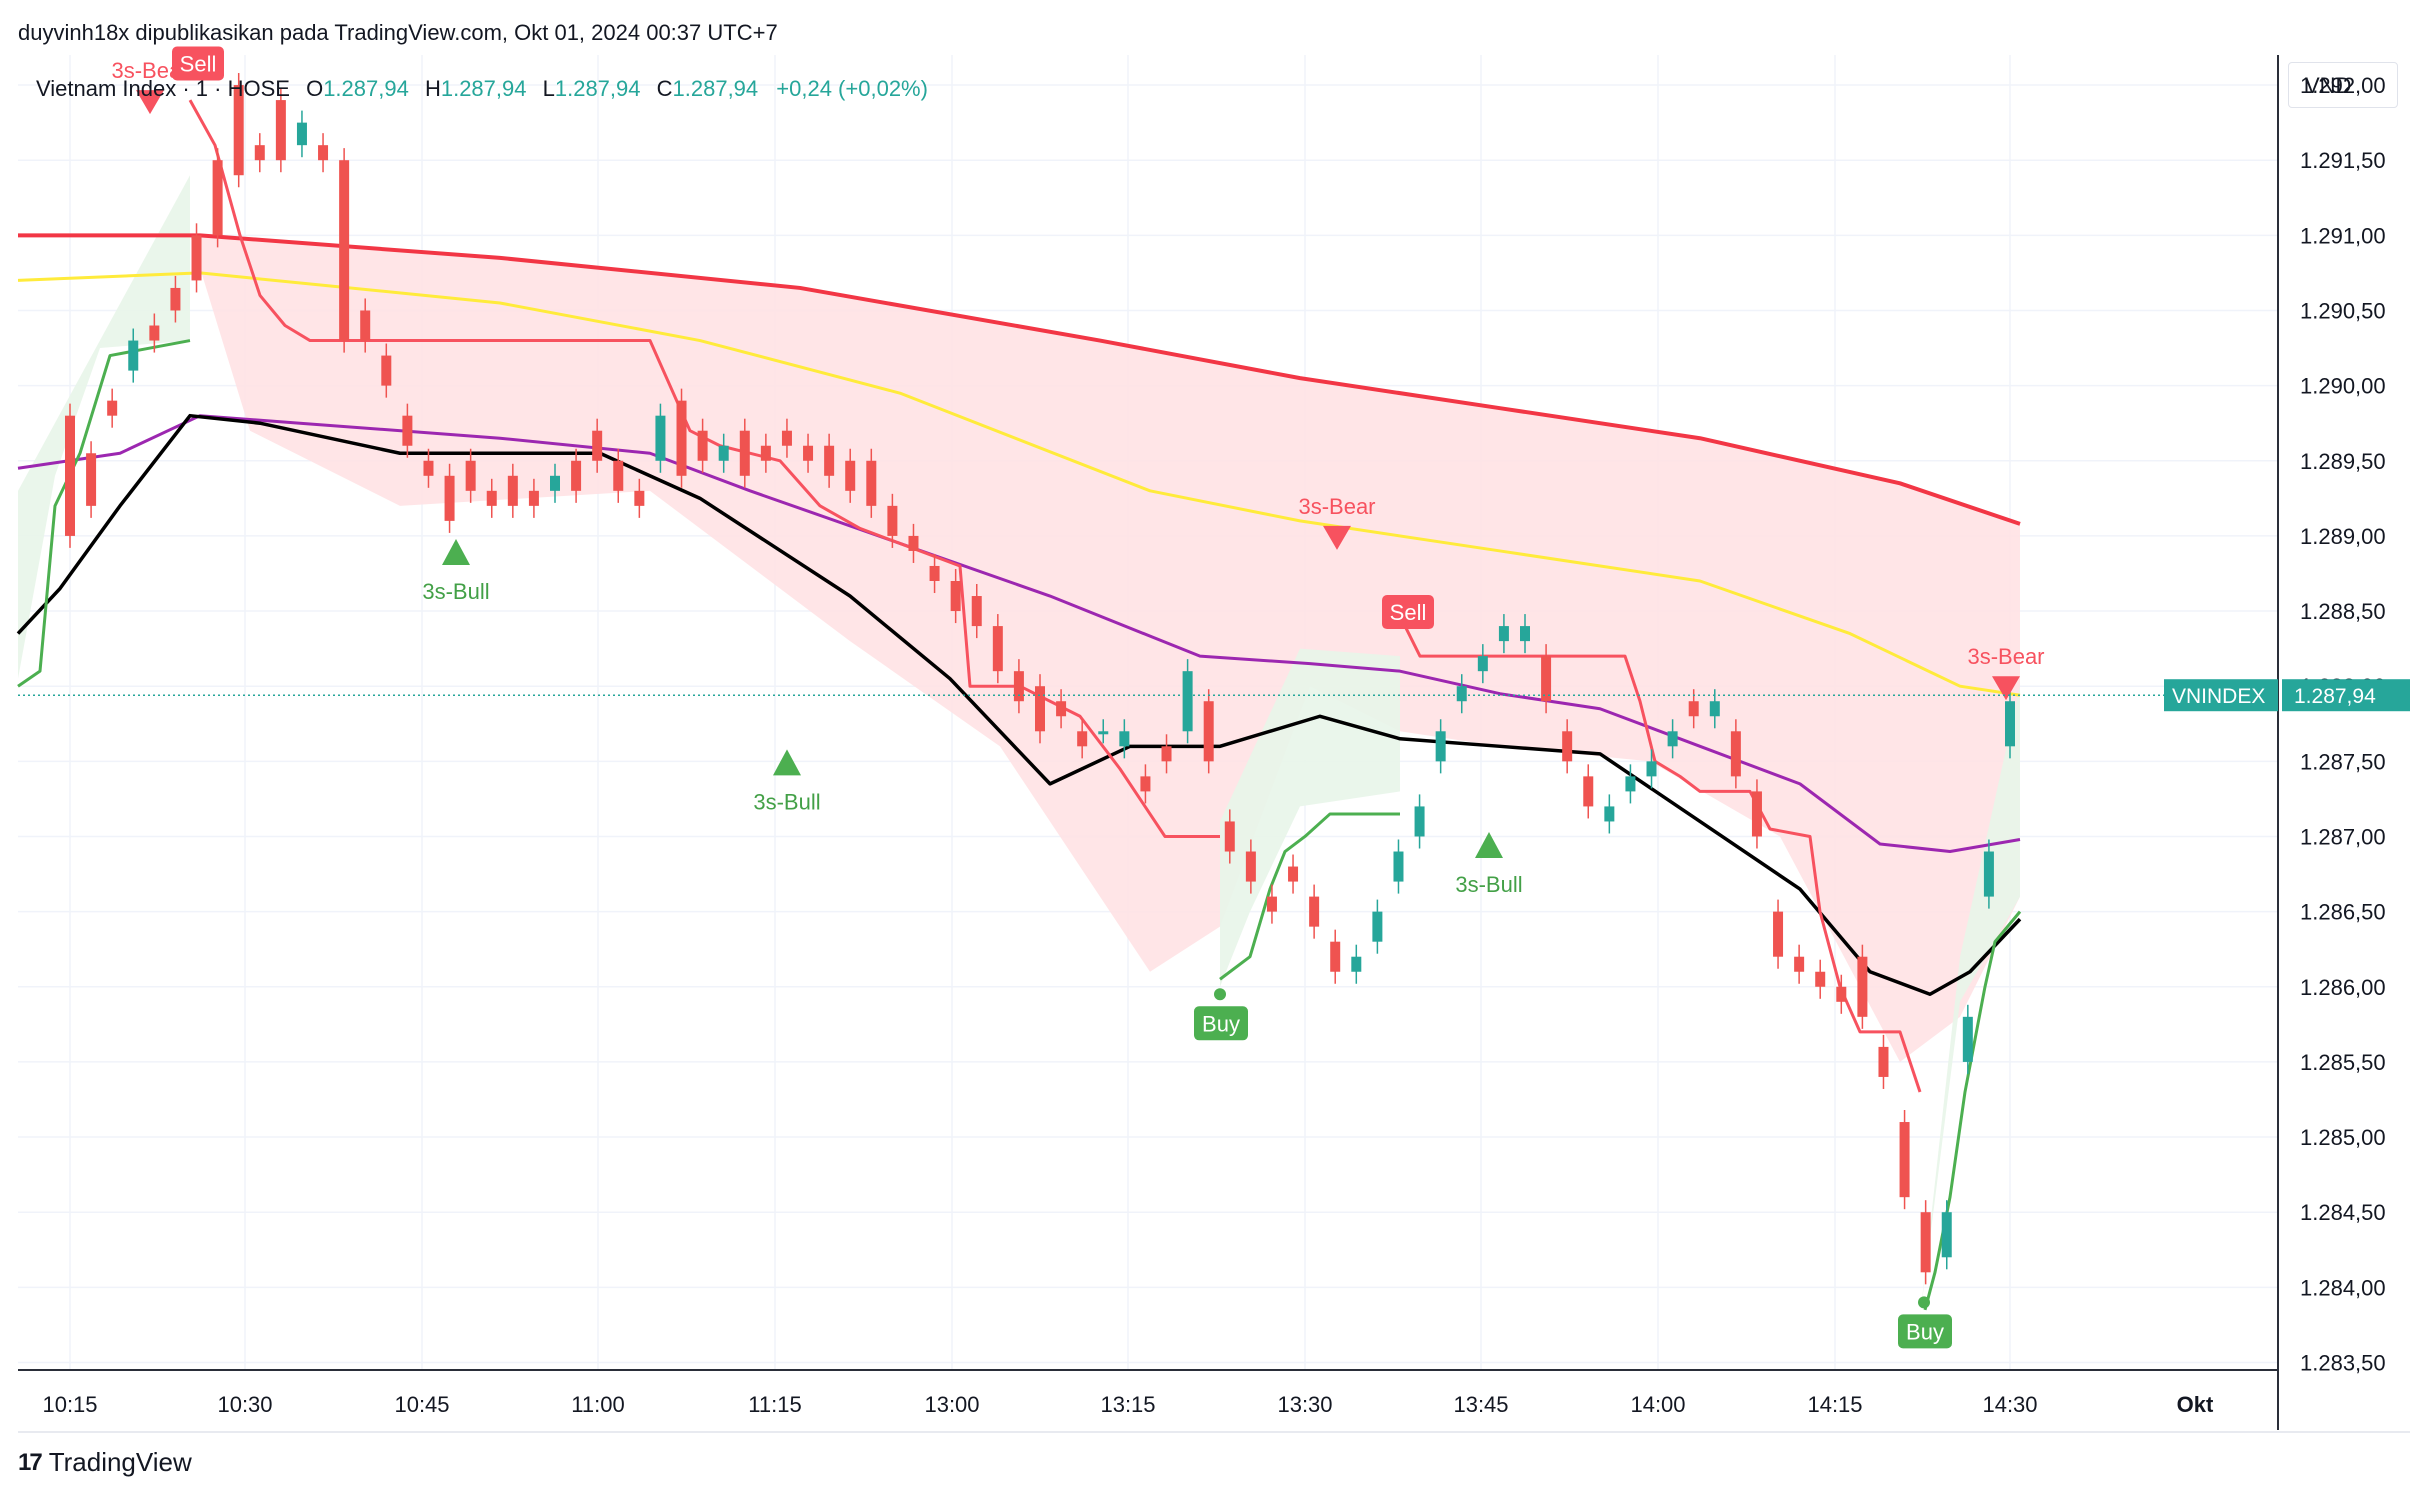 The image size is (2428, 1500). I want to click on price-tag, so click(2346, 695).